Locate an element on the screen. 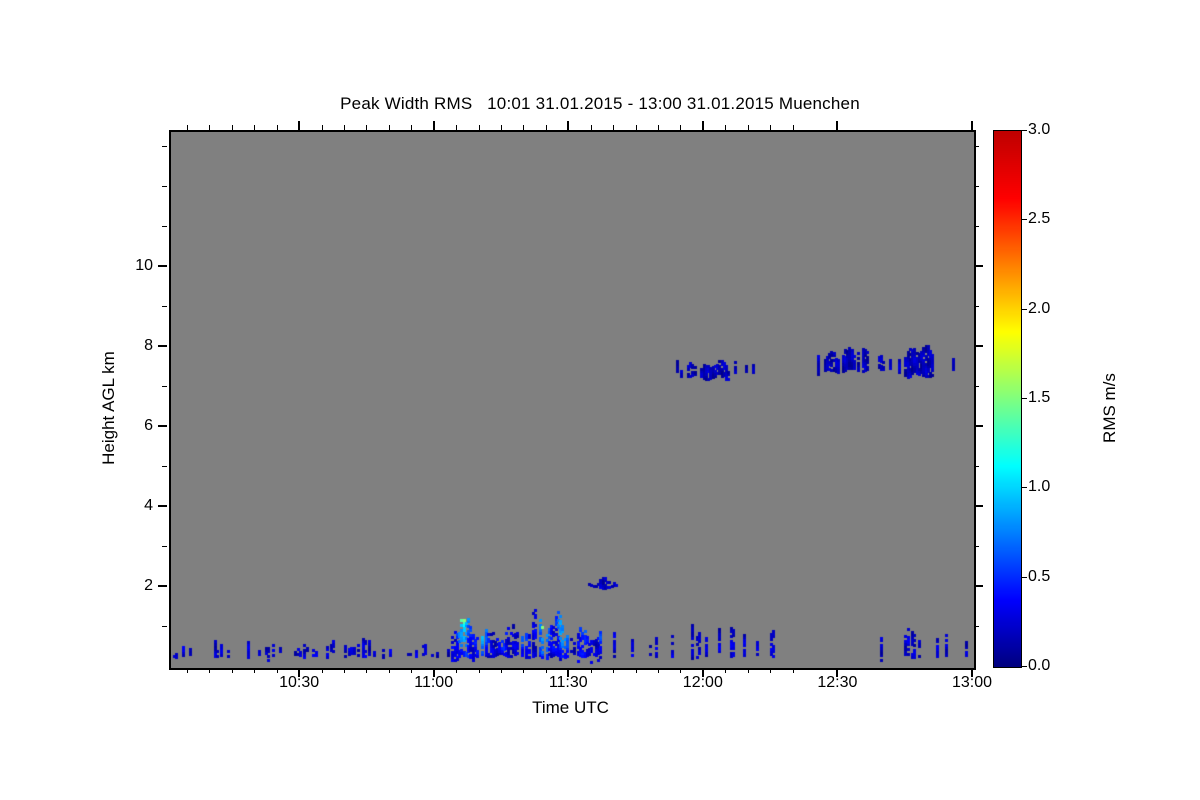  y-tick-label: 2 is located at coordinates (148, 585).